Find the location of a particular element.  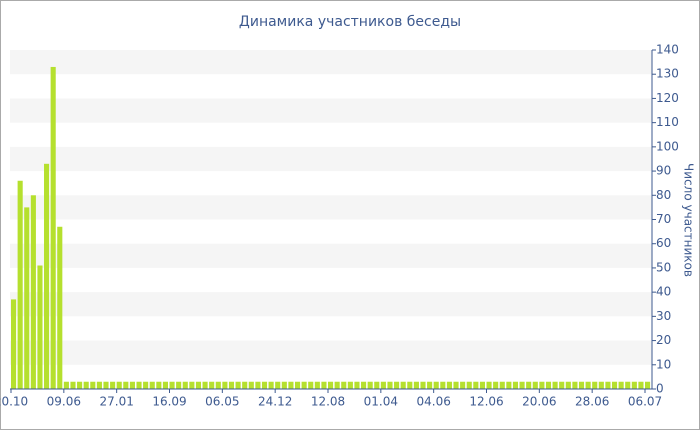

y-tick-label: 110 is located at coordinates (667, 122).